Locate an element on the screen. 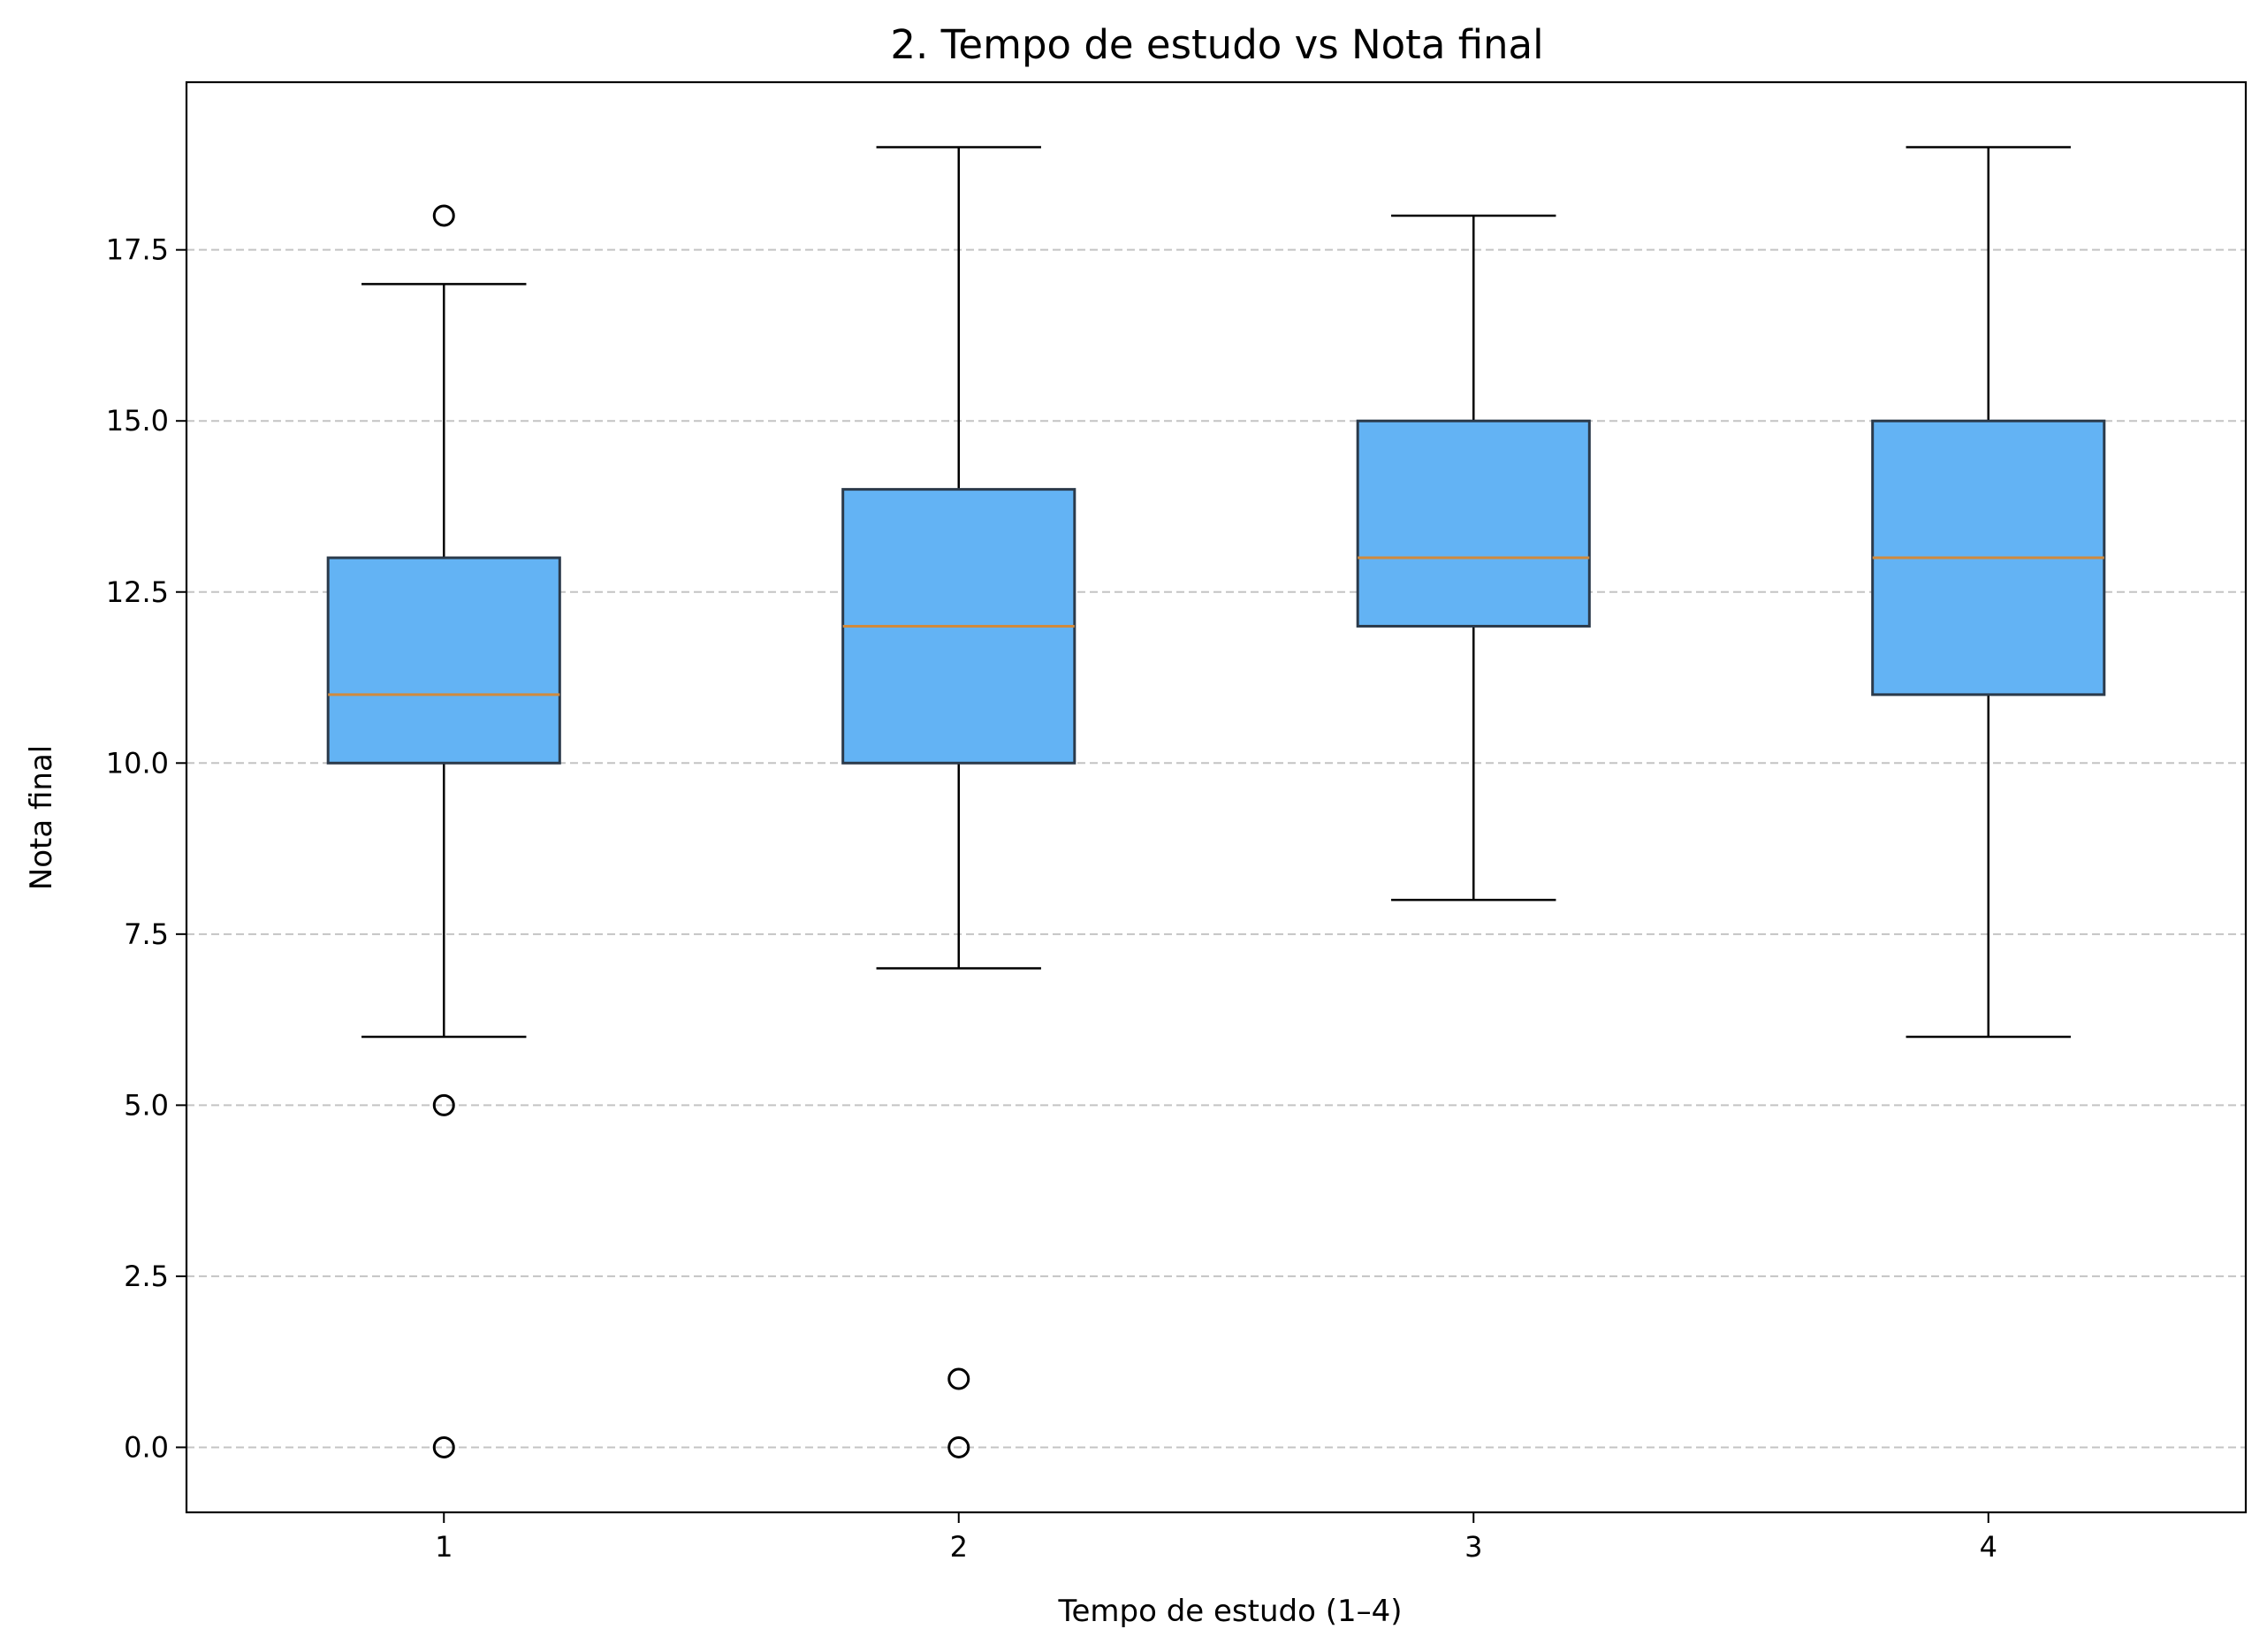 This screenshot has height=1652, width=2267. y-axis-label: Nota final is located at coordinates (41, 818).